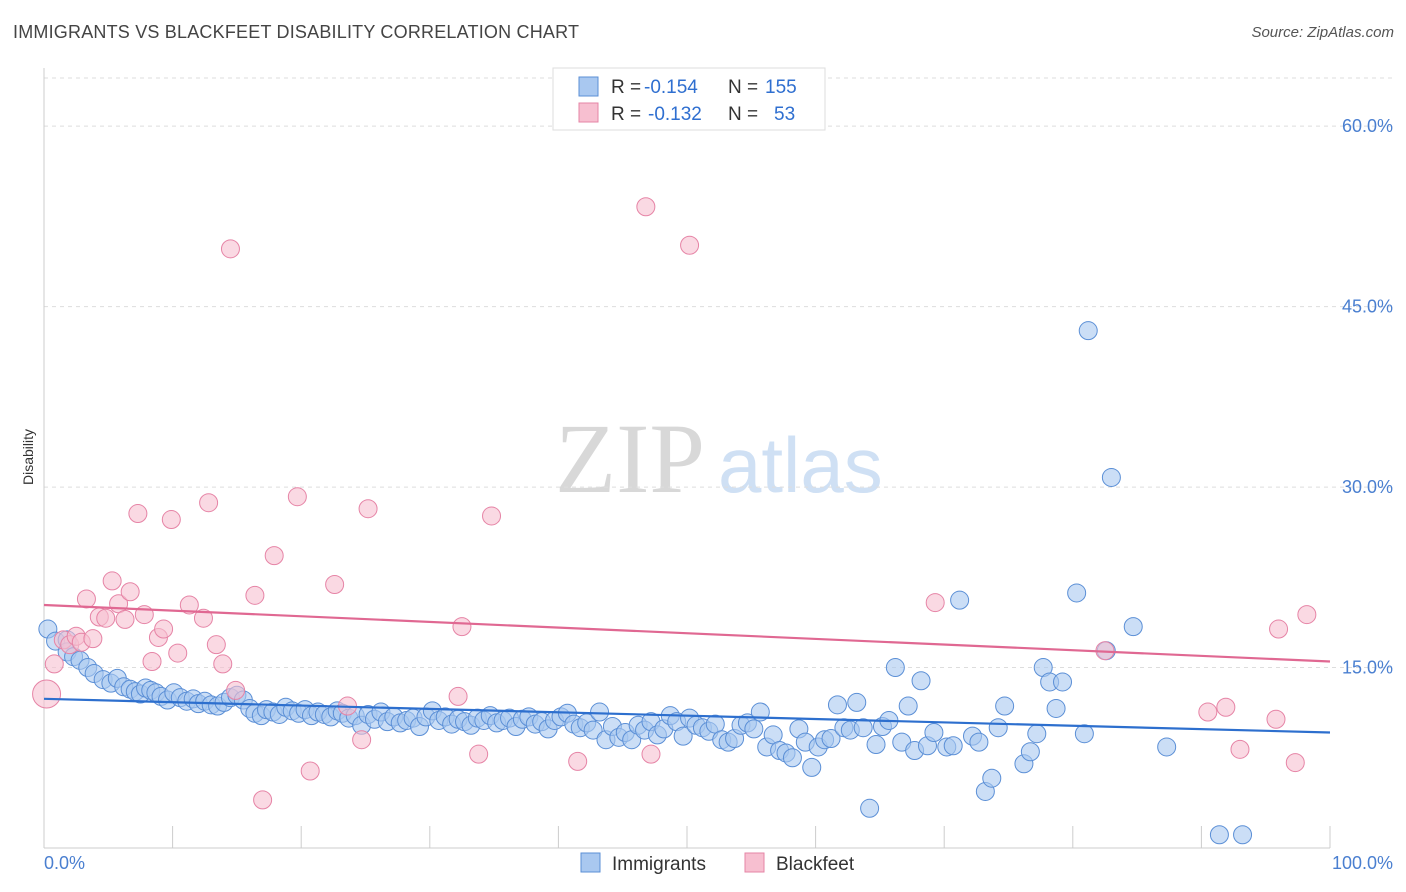 The width and height of the screenshot is (1406, 892). Describe the element at coordinates (630, 458) in the screenshot. I see `watermark-zip: ZIP` at that location.